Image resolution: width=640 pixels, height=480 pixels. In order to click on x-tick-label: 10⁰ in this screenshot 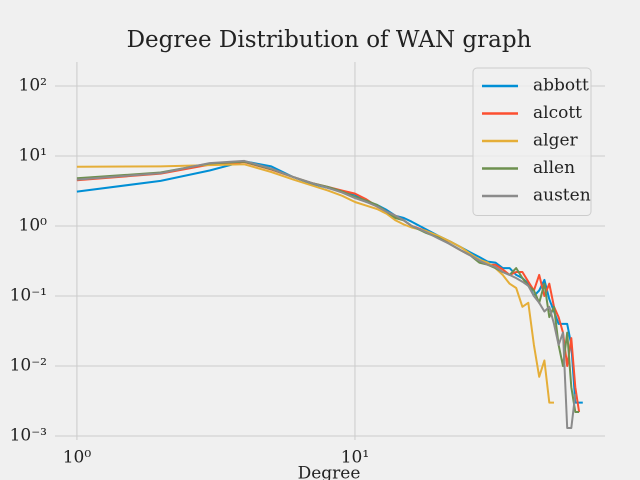, I will do `click(77, 458)`.